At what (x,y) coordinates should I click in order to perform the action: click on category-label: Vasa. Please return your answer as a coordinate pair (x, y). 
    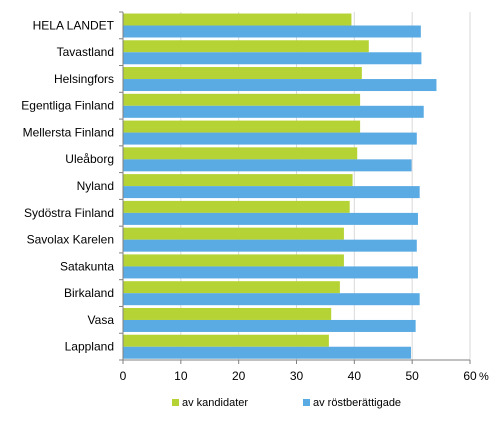
    Looking at the image, I should click on (101, 320).